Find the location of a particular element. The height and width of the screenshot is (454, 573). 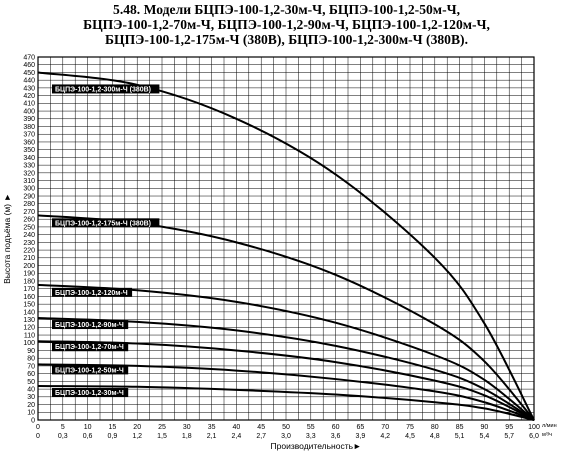

x-tick-label-m3h: 2,1 is located at coordinates (212, 436).